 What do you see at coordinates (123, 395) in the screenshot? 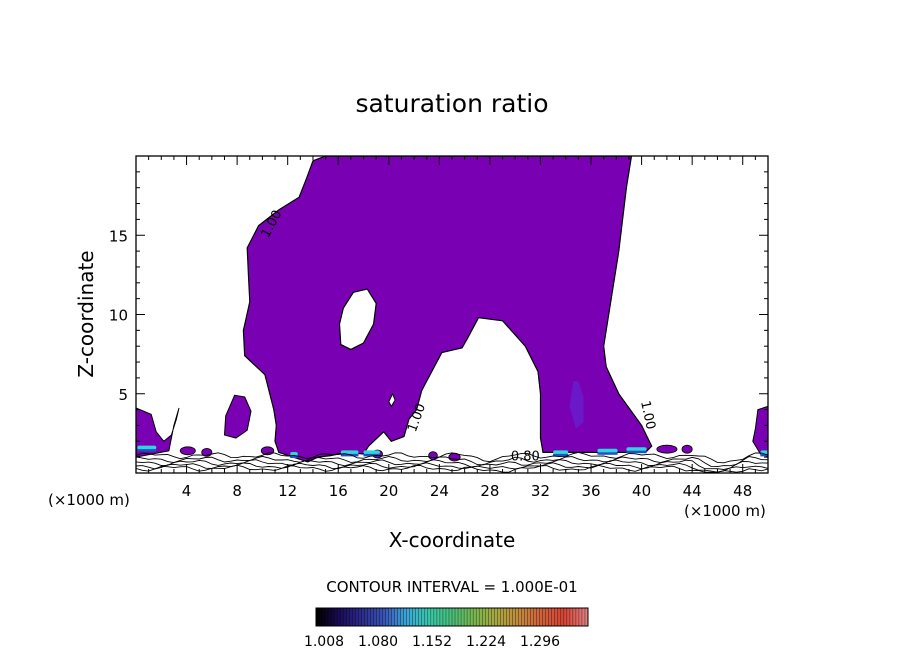
I see `y-tick-label: 5` at bounding box center [123, 395].